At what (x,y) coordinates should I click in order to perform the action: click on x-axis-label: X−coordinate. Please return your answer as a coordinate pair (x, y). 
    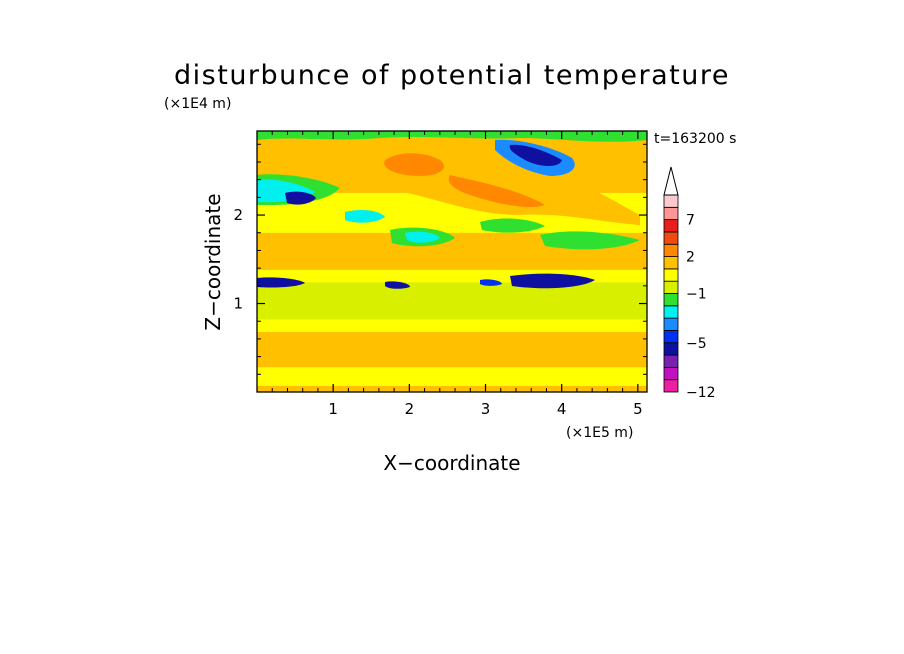
    Looking at the image, I should click on (451, 463).